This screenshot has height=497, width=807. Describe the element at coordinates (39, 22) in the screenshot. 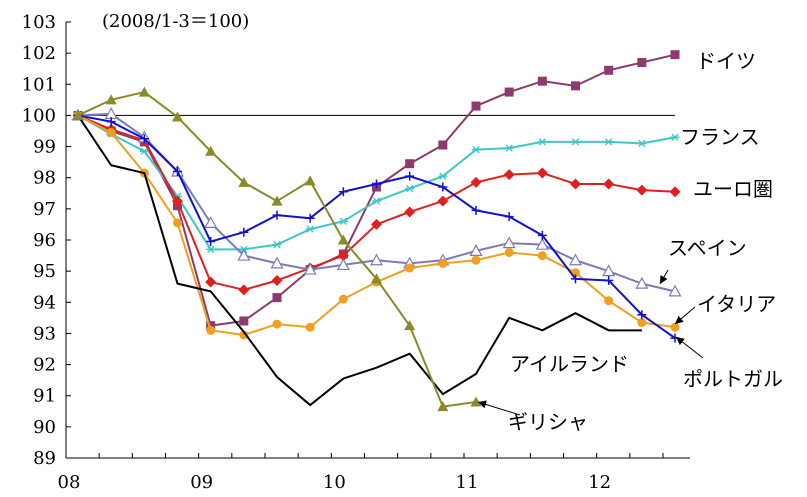

I see `y-tick-label: 103` at that location.